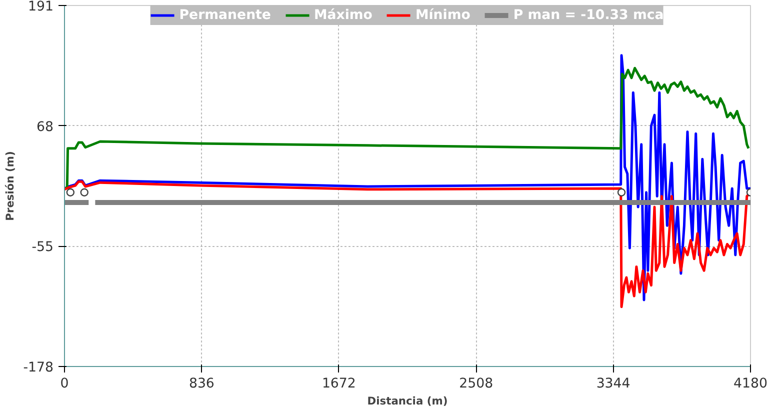 This screenshot has width=780, height=417. I want to click on x-tick-label: 3344, so click(613, 384).